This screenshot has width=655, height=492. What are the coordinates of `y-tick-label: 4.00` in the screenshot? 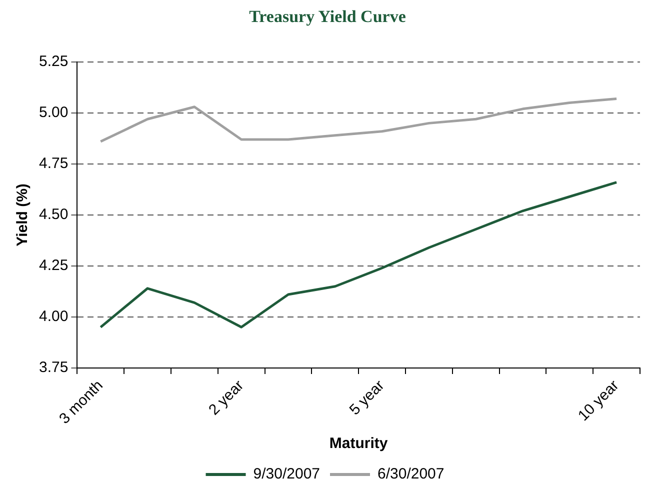 It's located at (53, 317).